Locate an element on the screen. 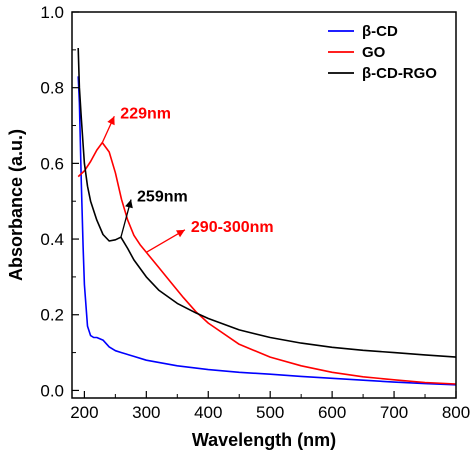 The image size is (474, 454). x-tick-label: 400 is located at coordinates (208, 412).